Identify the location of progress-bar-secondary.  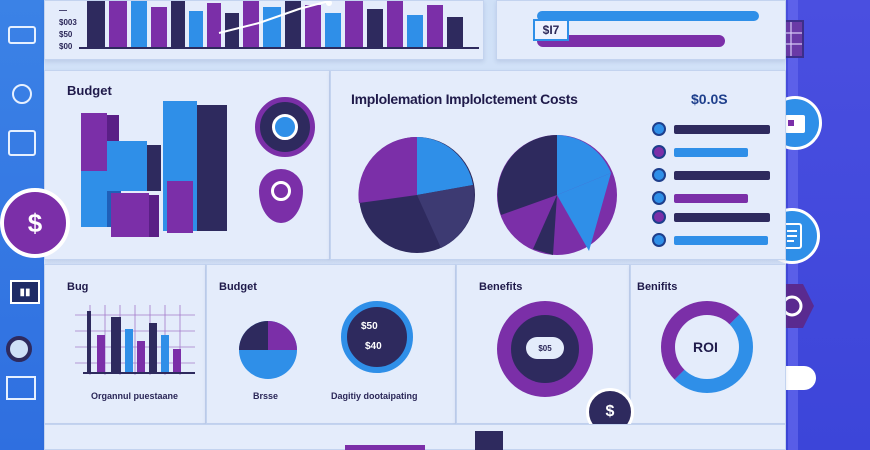
(631, 41).